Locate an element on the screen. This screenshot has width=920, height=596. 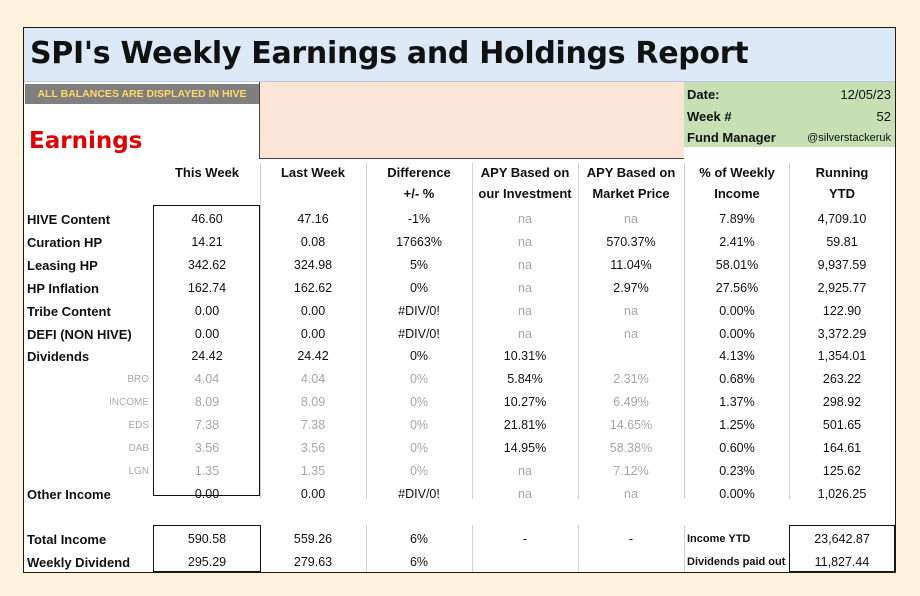
table-cell: 2,925.77 is located at coordinates (842, 287).